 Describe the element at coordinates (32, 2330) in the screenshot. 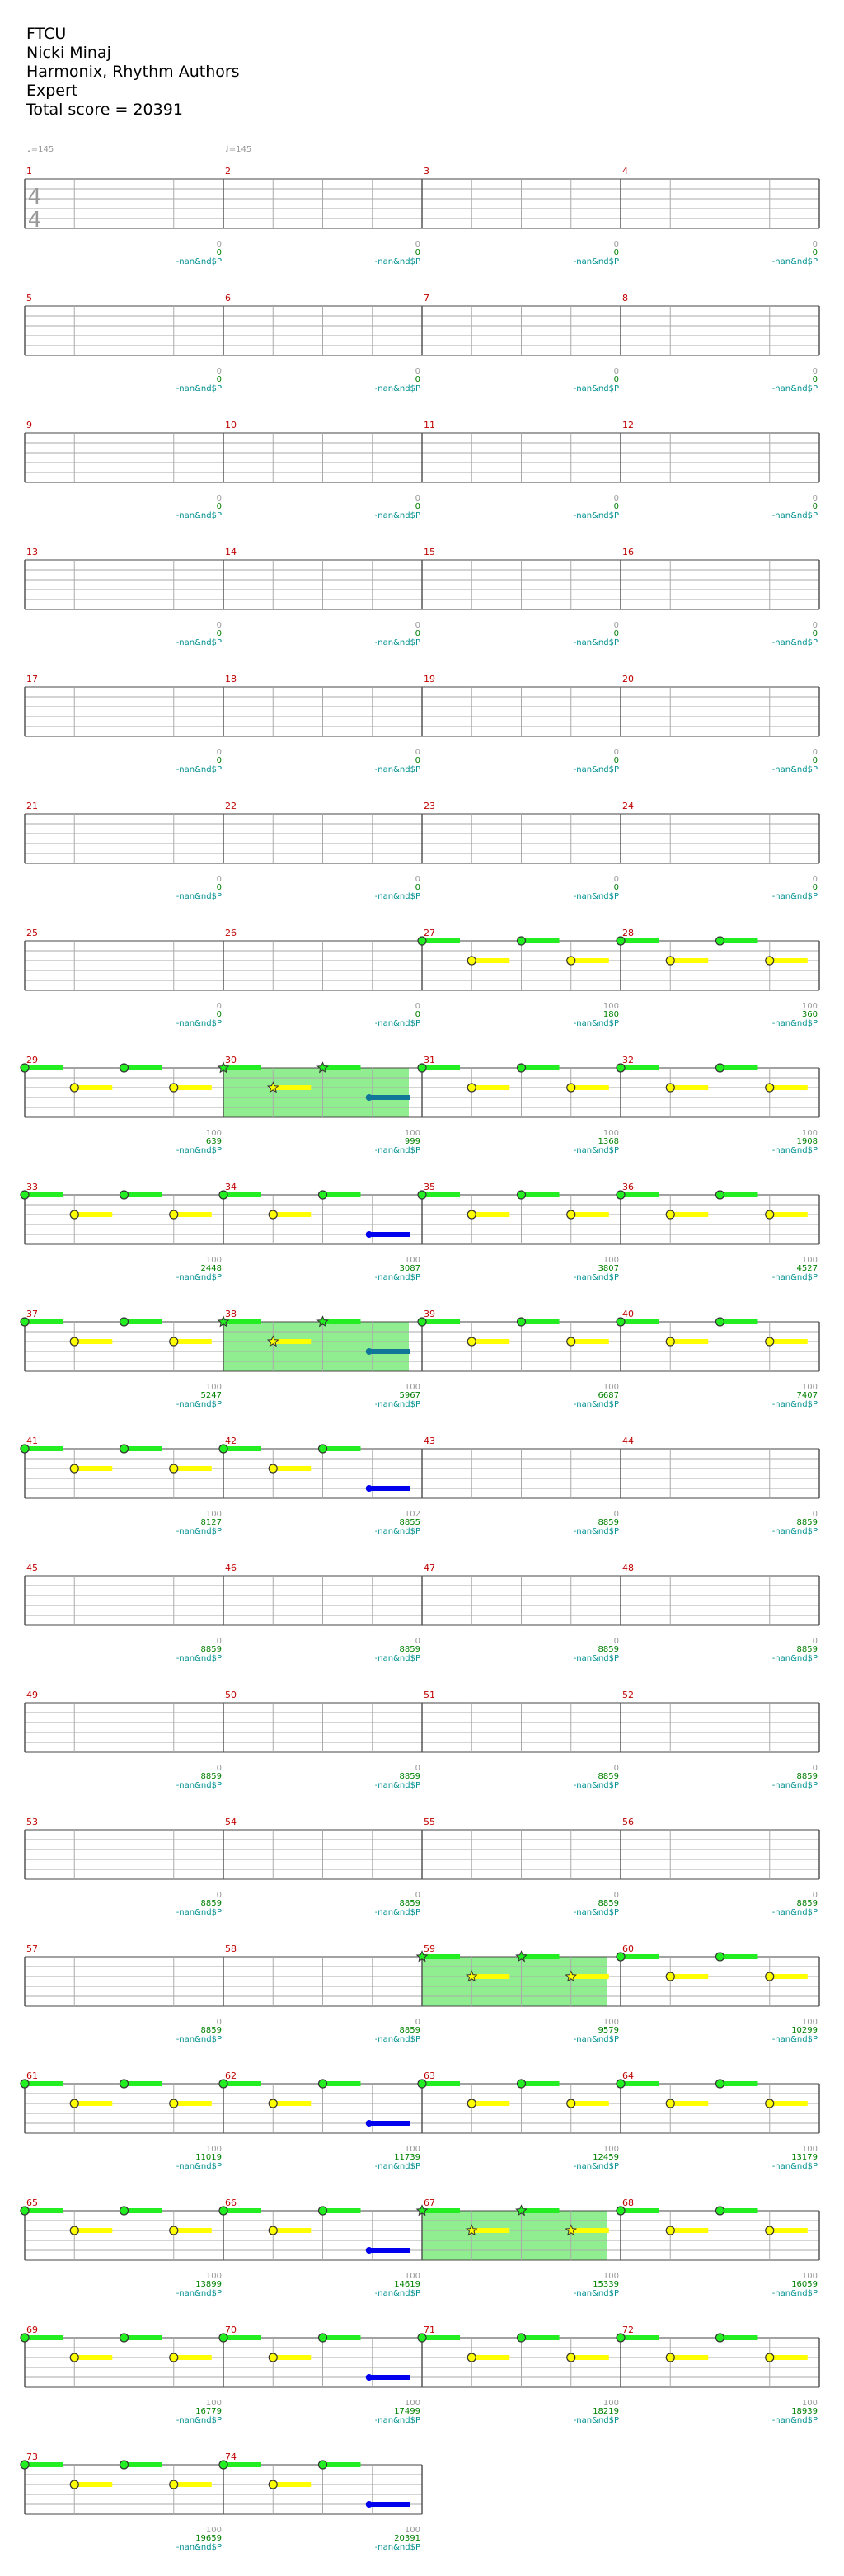

I see `measure-number: 69` at that location.